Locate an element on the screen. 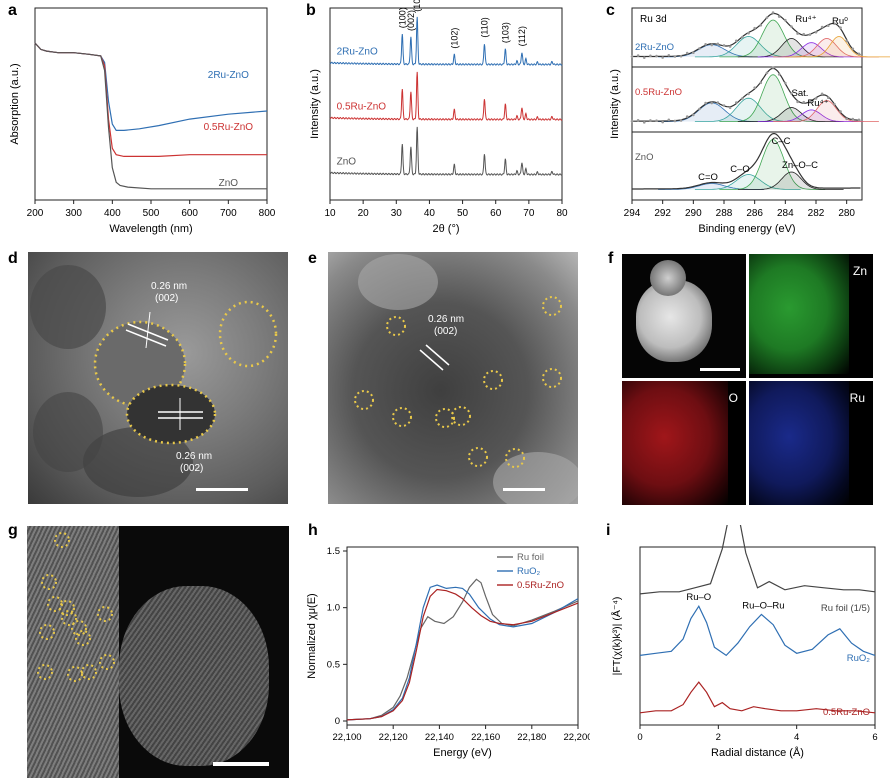 This screenshot has width=894, height=783. peak-label: (110) is located at coordinates (484, 27).